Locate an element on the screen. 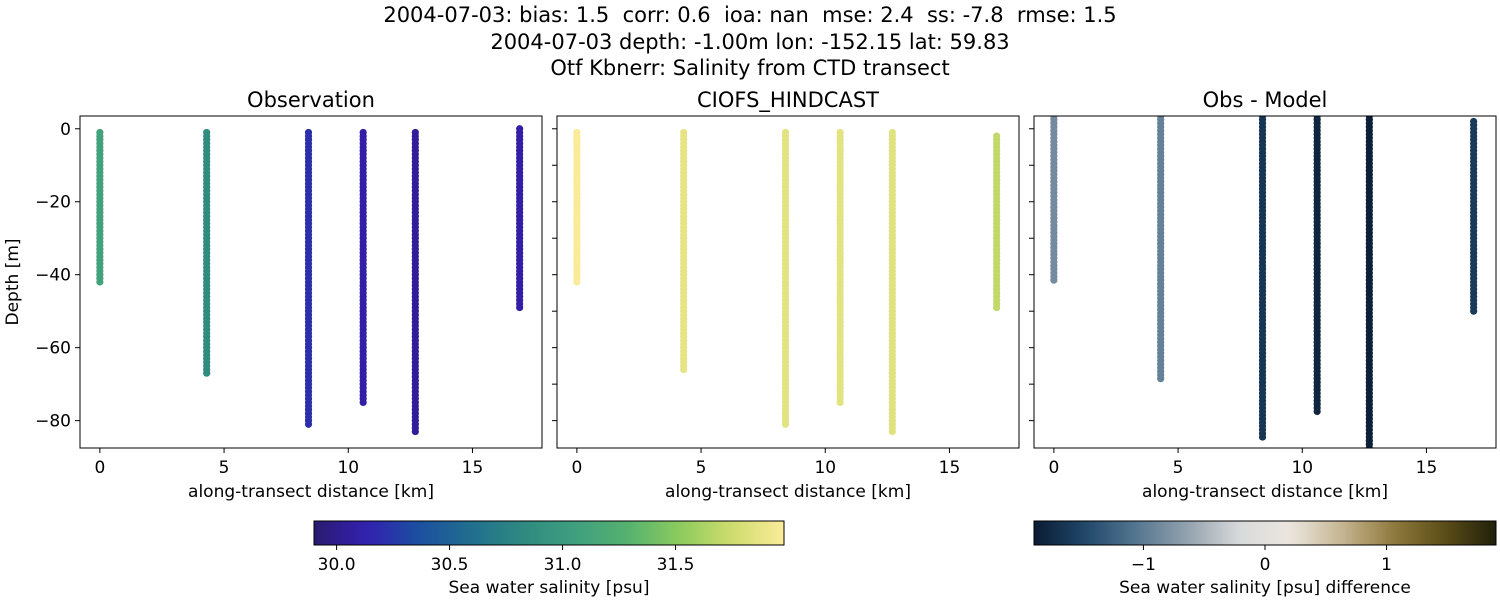 This screenshot has height=600, width=1500. figure-title-line-3: Otf Kbnerr: Salinity from CTD transect is located at coordinates (750, 68).